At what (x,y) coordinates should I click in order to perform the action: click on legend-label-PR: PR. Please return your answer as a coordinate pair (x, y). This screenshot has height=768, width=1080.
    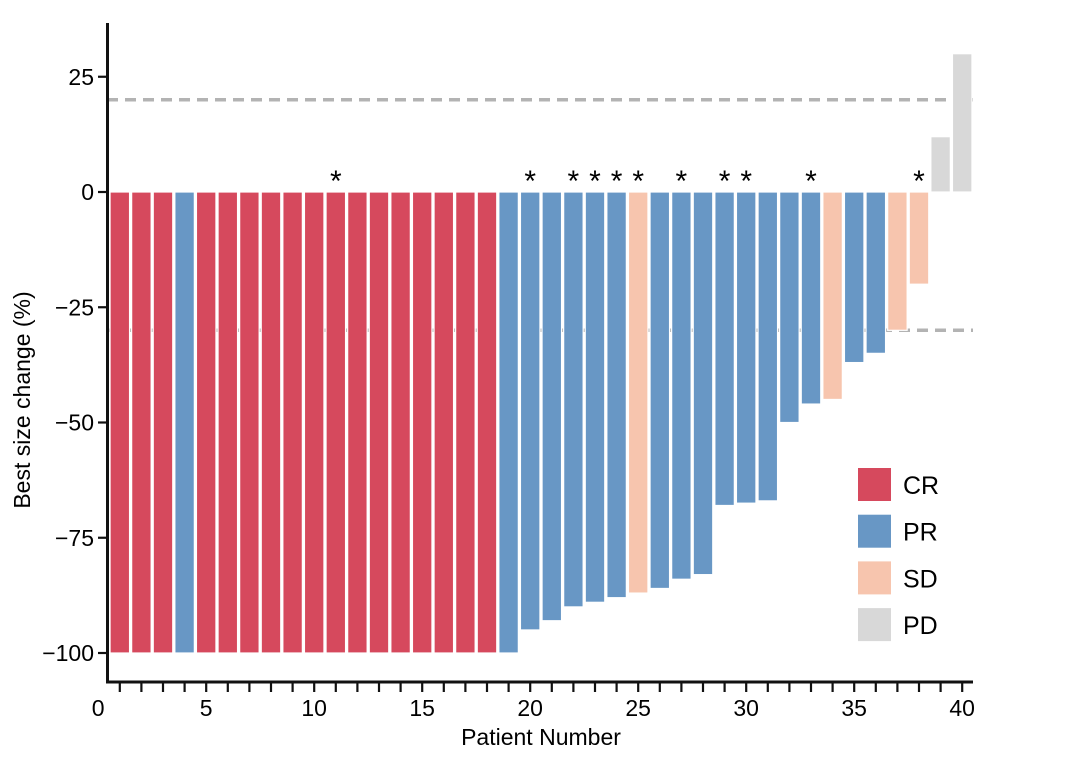
    Looking at the image, I should click on (920, 533).